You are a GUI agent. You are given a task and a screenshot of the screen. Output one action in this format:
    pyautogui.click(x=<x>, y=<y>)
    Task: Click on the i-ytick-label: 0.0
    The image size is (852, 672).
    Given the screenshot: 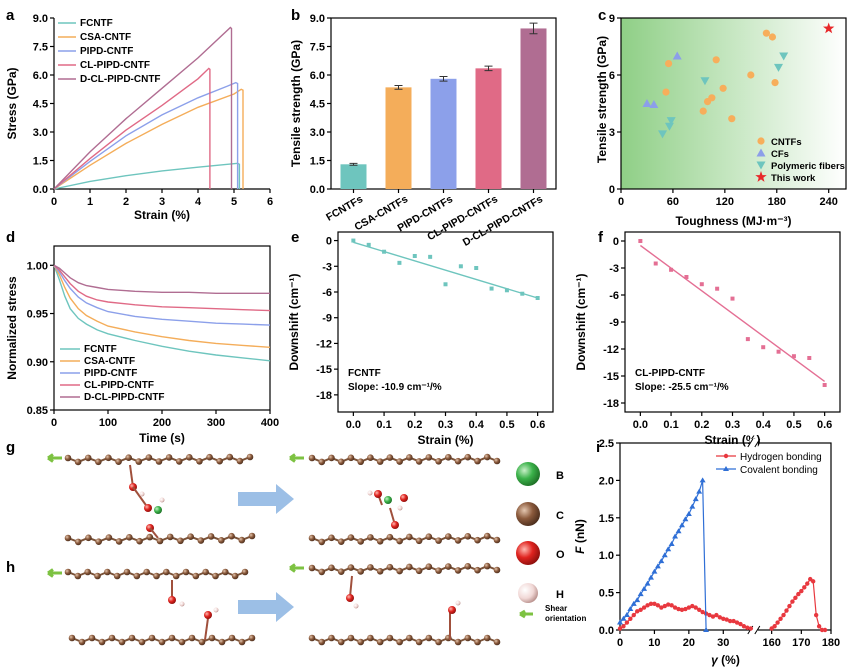 What is the action you would take?
    pyautogui.click(x=606, y=631)
    